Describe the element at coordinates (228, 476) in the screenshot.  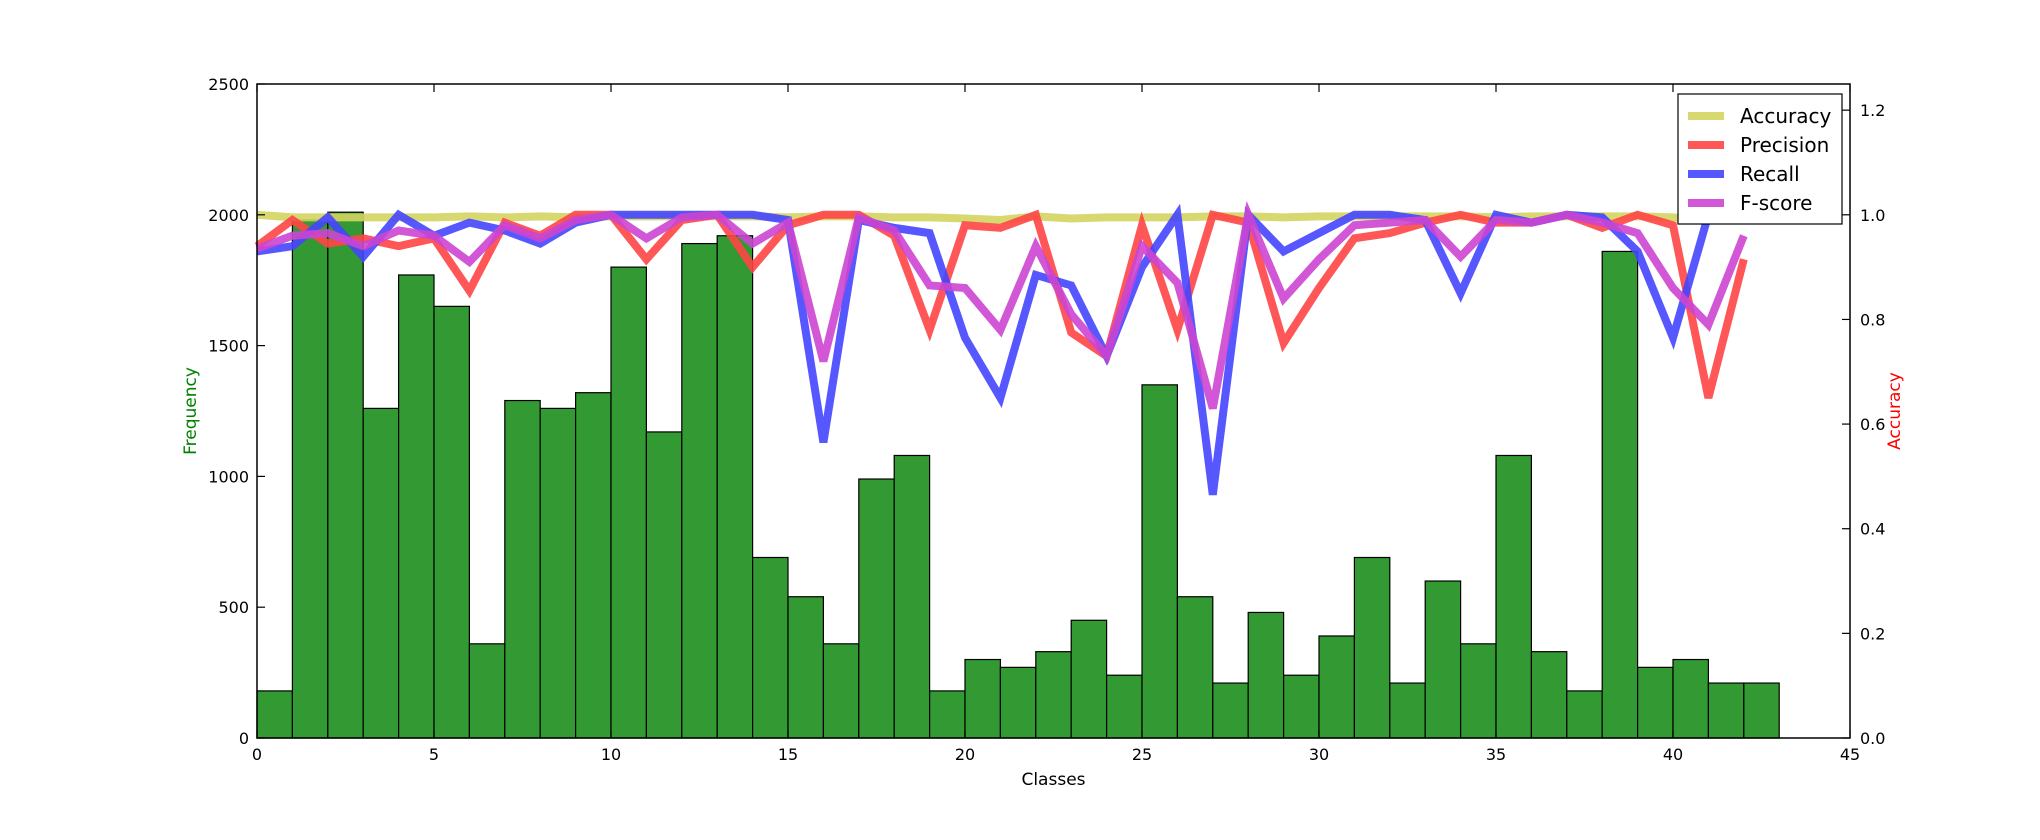
I see `y-left-tick-label: 1000` at that location.